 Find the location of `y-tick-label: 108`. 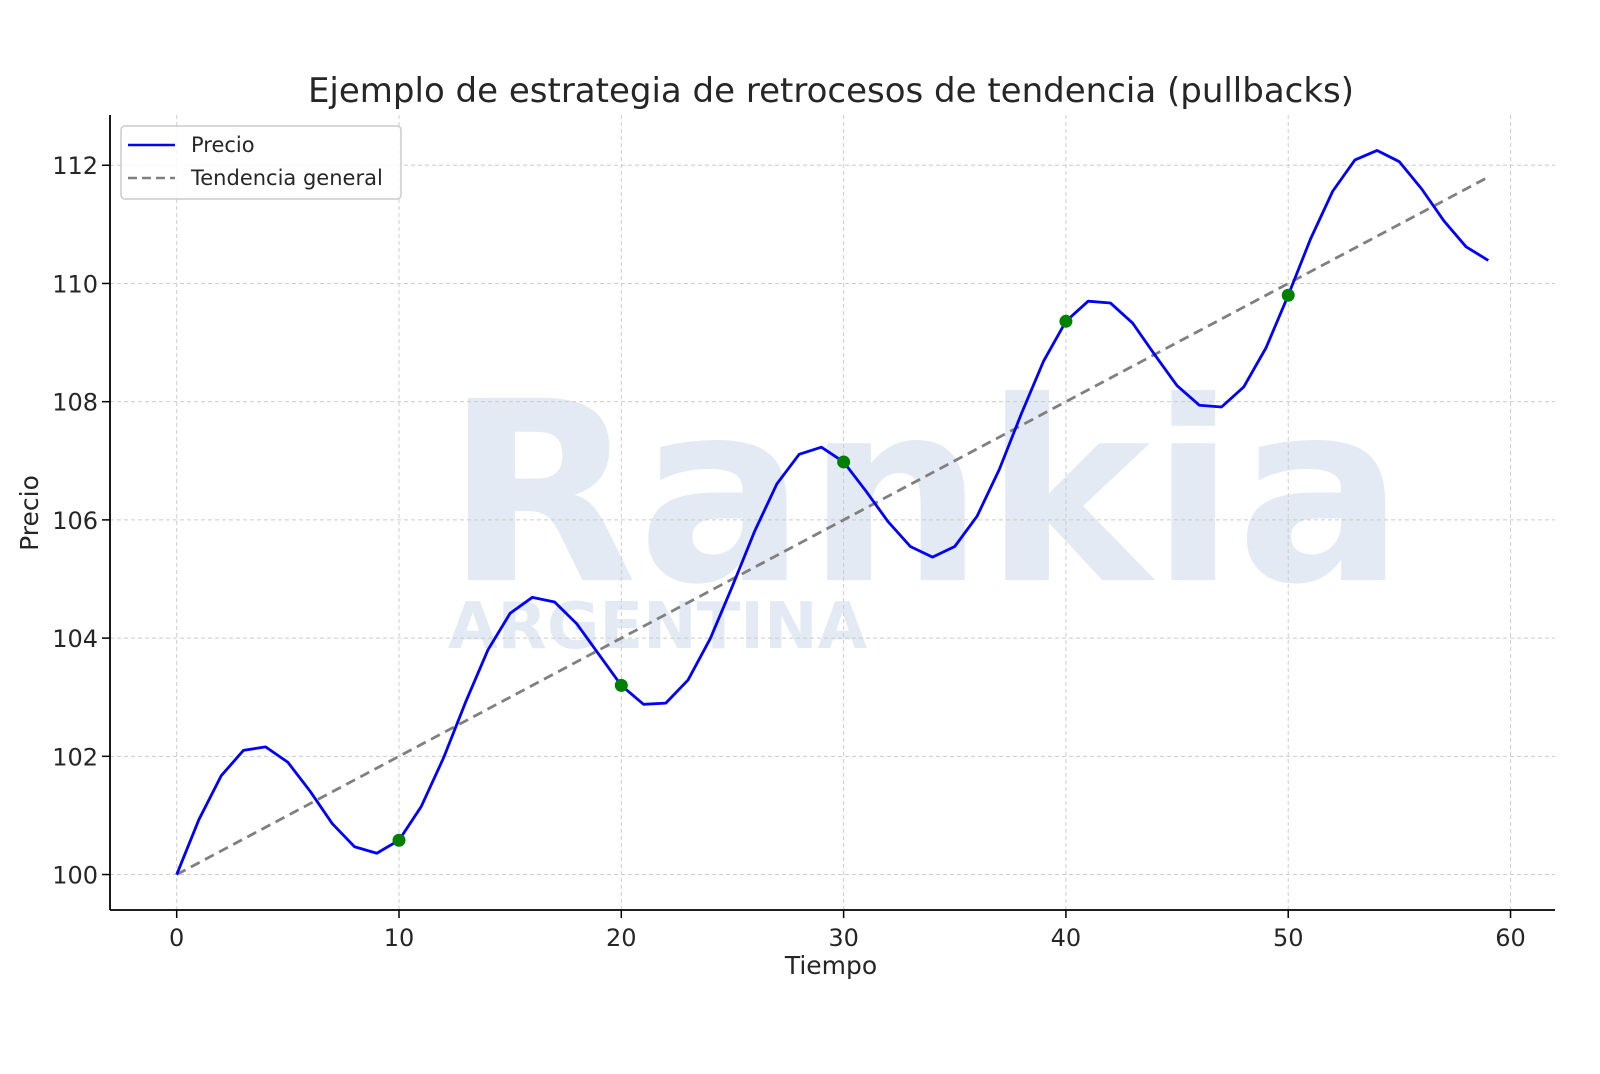

y-tick-label: 108 is located at coordinates (75, 403).